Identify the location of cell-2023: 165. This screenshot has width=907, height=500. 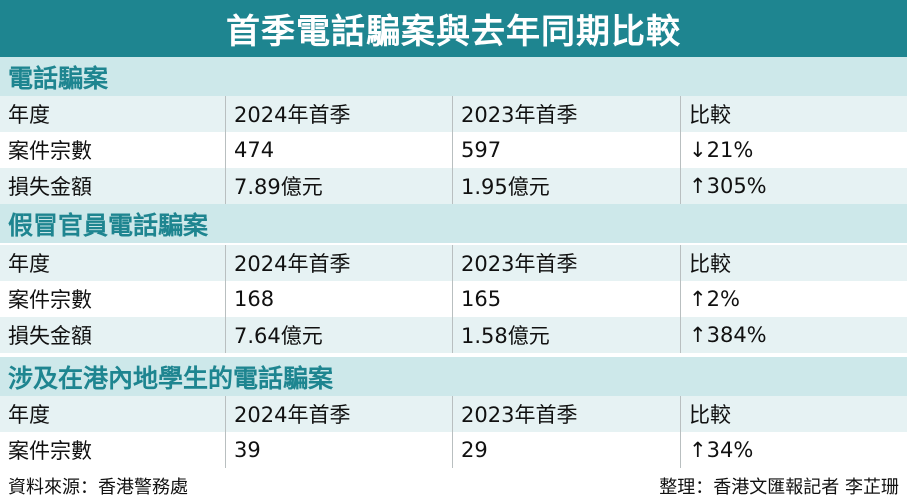
(481, 299).